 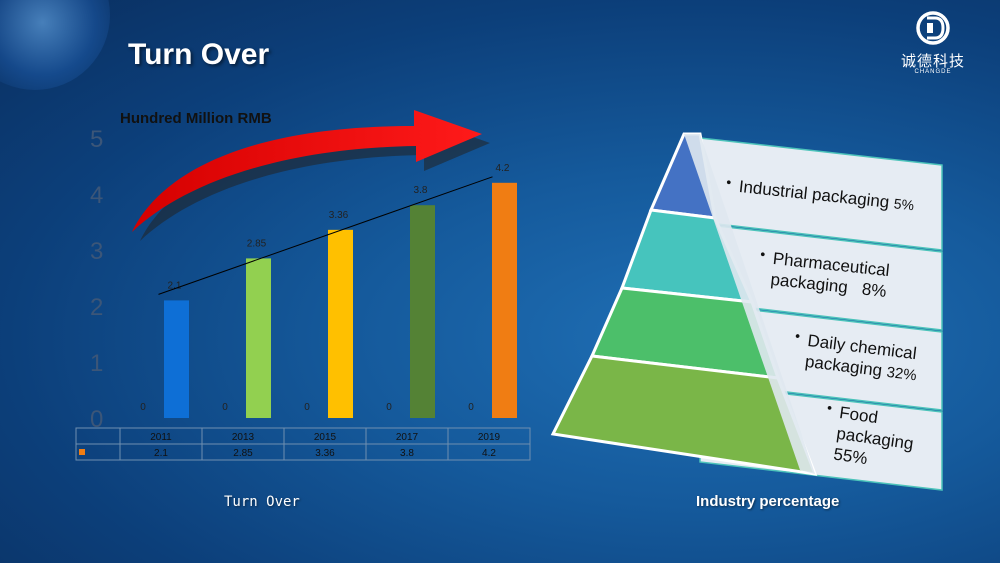 I want to click on label-daily-chemical-pct: 32%, so click(x=901, y=374).